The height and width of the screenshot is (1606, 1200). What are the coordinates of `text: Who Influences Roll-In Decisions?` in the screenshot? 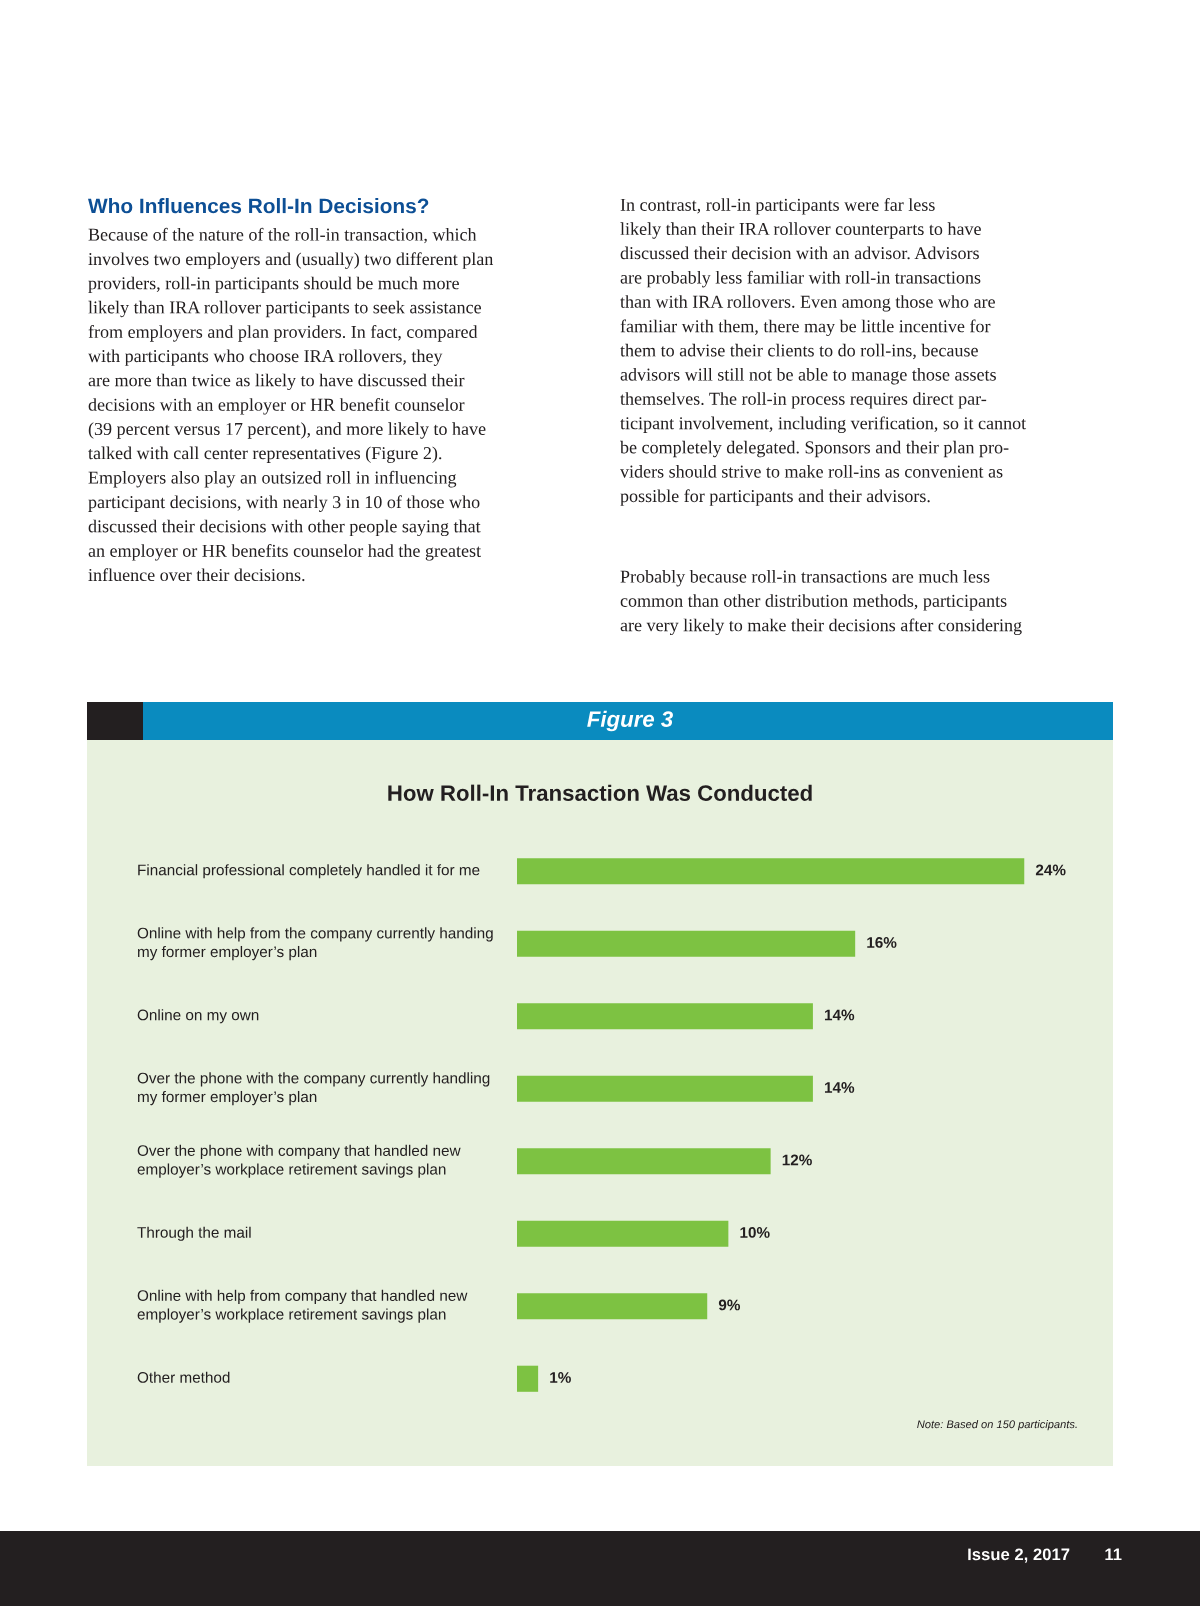 It's located at (258, 206).